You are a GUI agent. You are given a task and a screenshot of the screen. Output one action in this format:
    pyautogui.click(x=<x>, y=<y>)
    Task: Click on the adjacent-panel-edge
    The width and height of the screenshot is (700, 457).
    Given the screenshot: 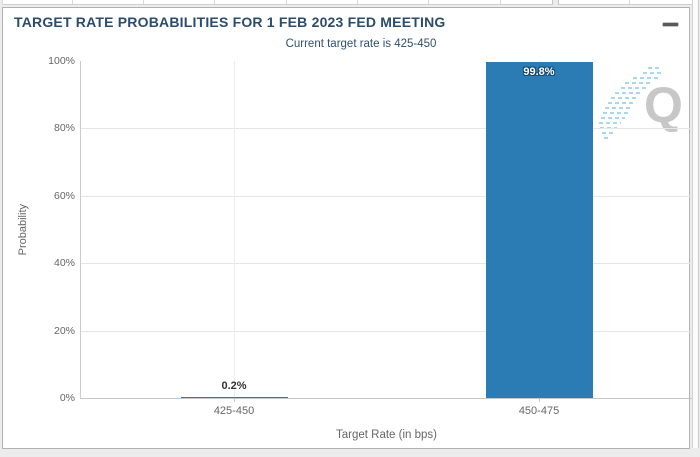 What is the action you would take?
    pyautogui.click(x=695, y=224)
    